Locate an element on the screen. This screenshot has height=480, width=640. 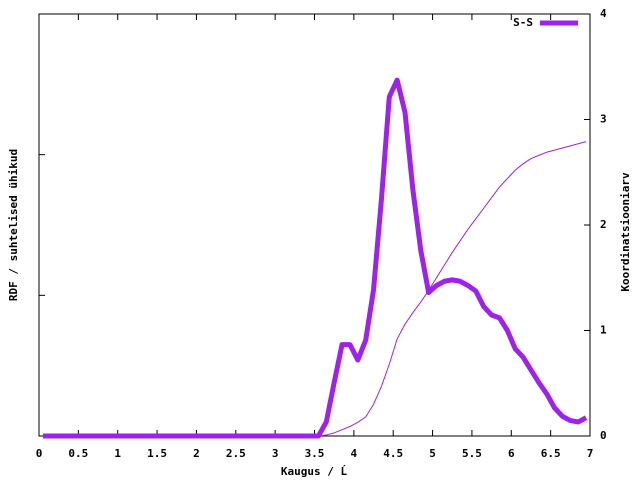
x-tick-label: 5 is located at coordinates (432, 453).